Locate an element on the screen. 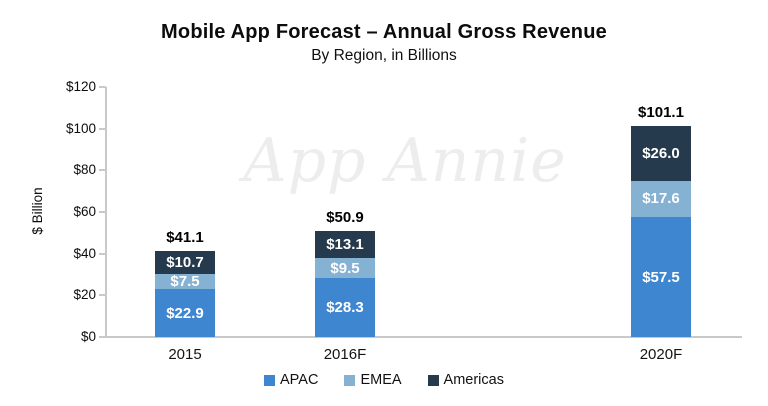 The image size is (768, 406). legend-label: APAC is located at coordinates (299, 380).